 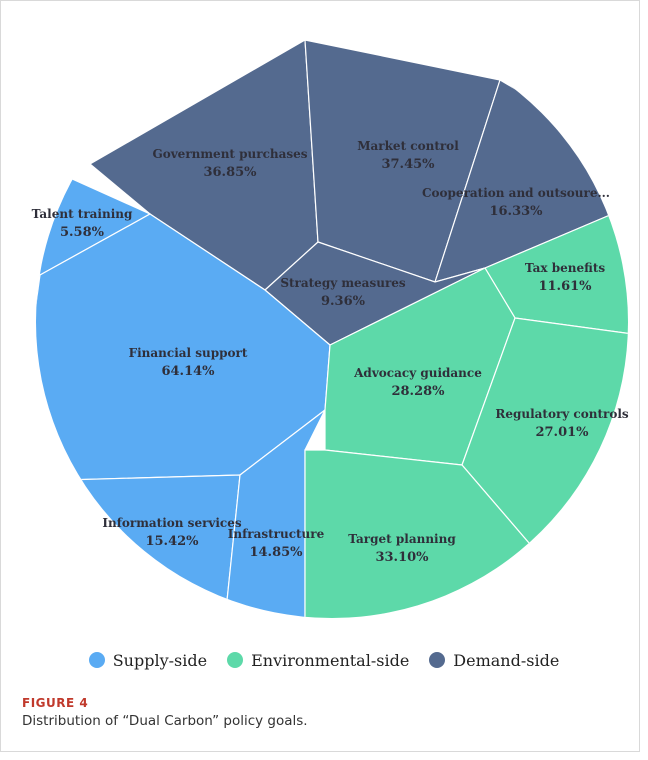 What do you see at coordinates (96, 660) in the screenshot?
I see `legend-swatch-supply` at bounding box center [96, 660].